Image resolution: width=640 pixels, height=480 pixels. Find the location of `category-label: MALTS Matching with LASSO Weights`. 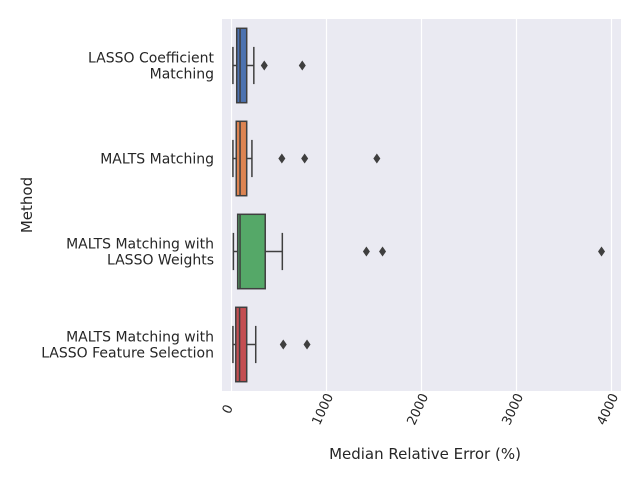

category-label: MALTS Matching with LASSO Weights is located at coordinates (140, 253).